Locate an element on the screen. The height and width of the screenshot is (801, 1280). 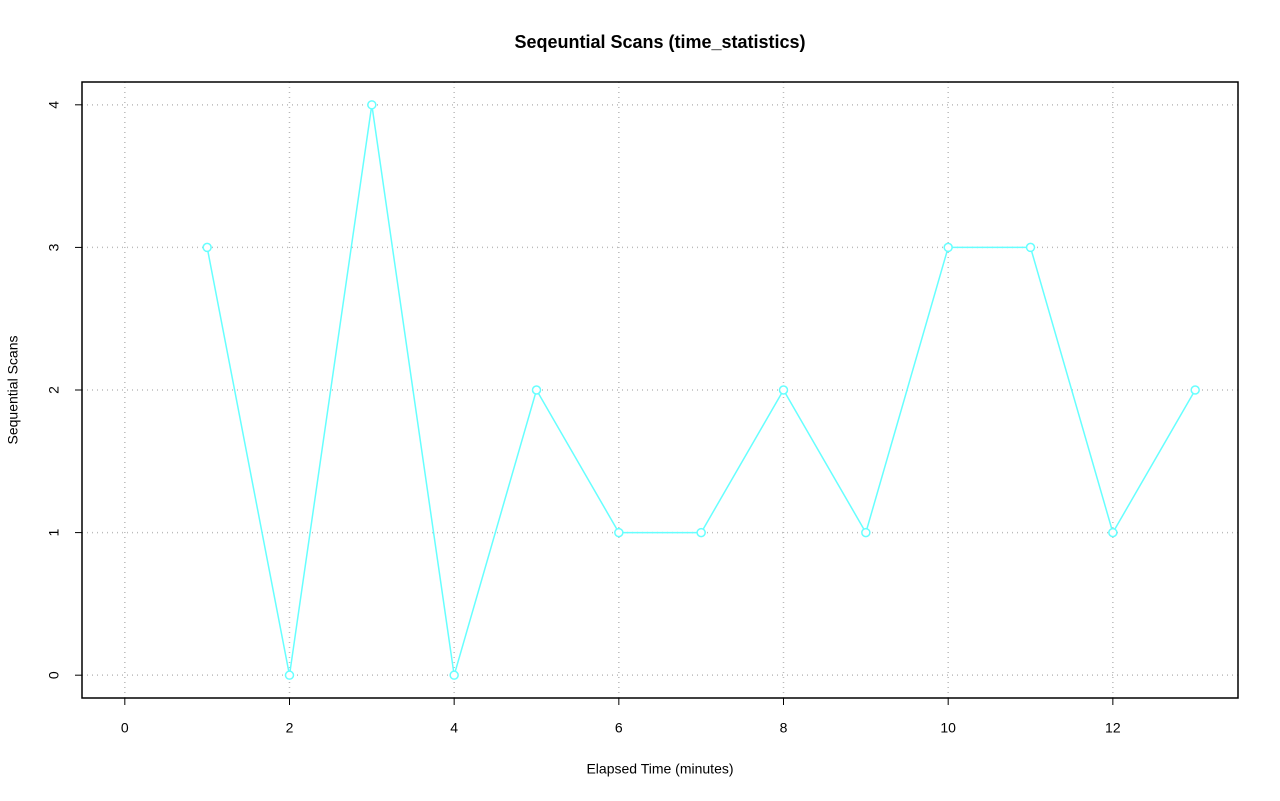
chart-title: Seqeuntial Scans (time_statistics) is located at coordinates (659, 42).